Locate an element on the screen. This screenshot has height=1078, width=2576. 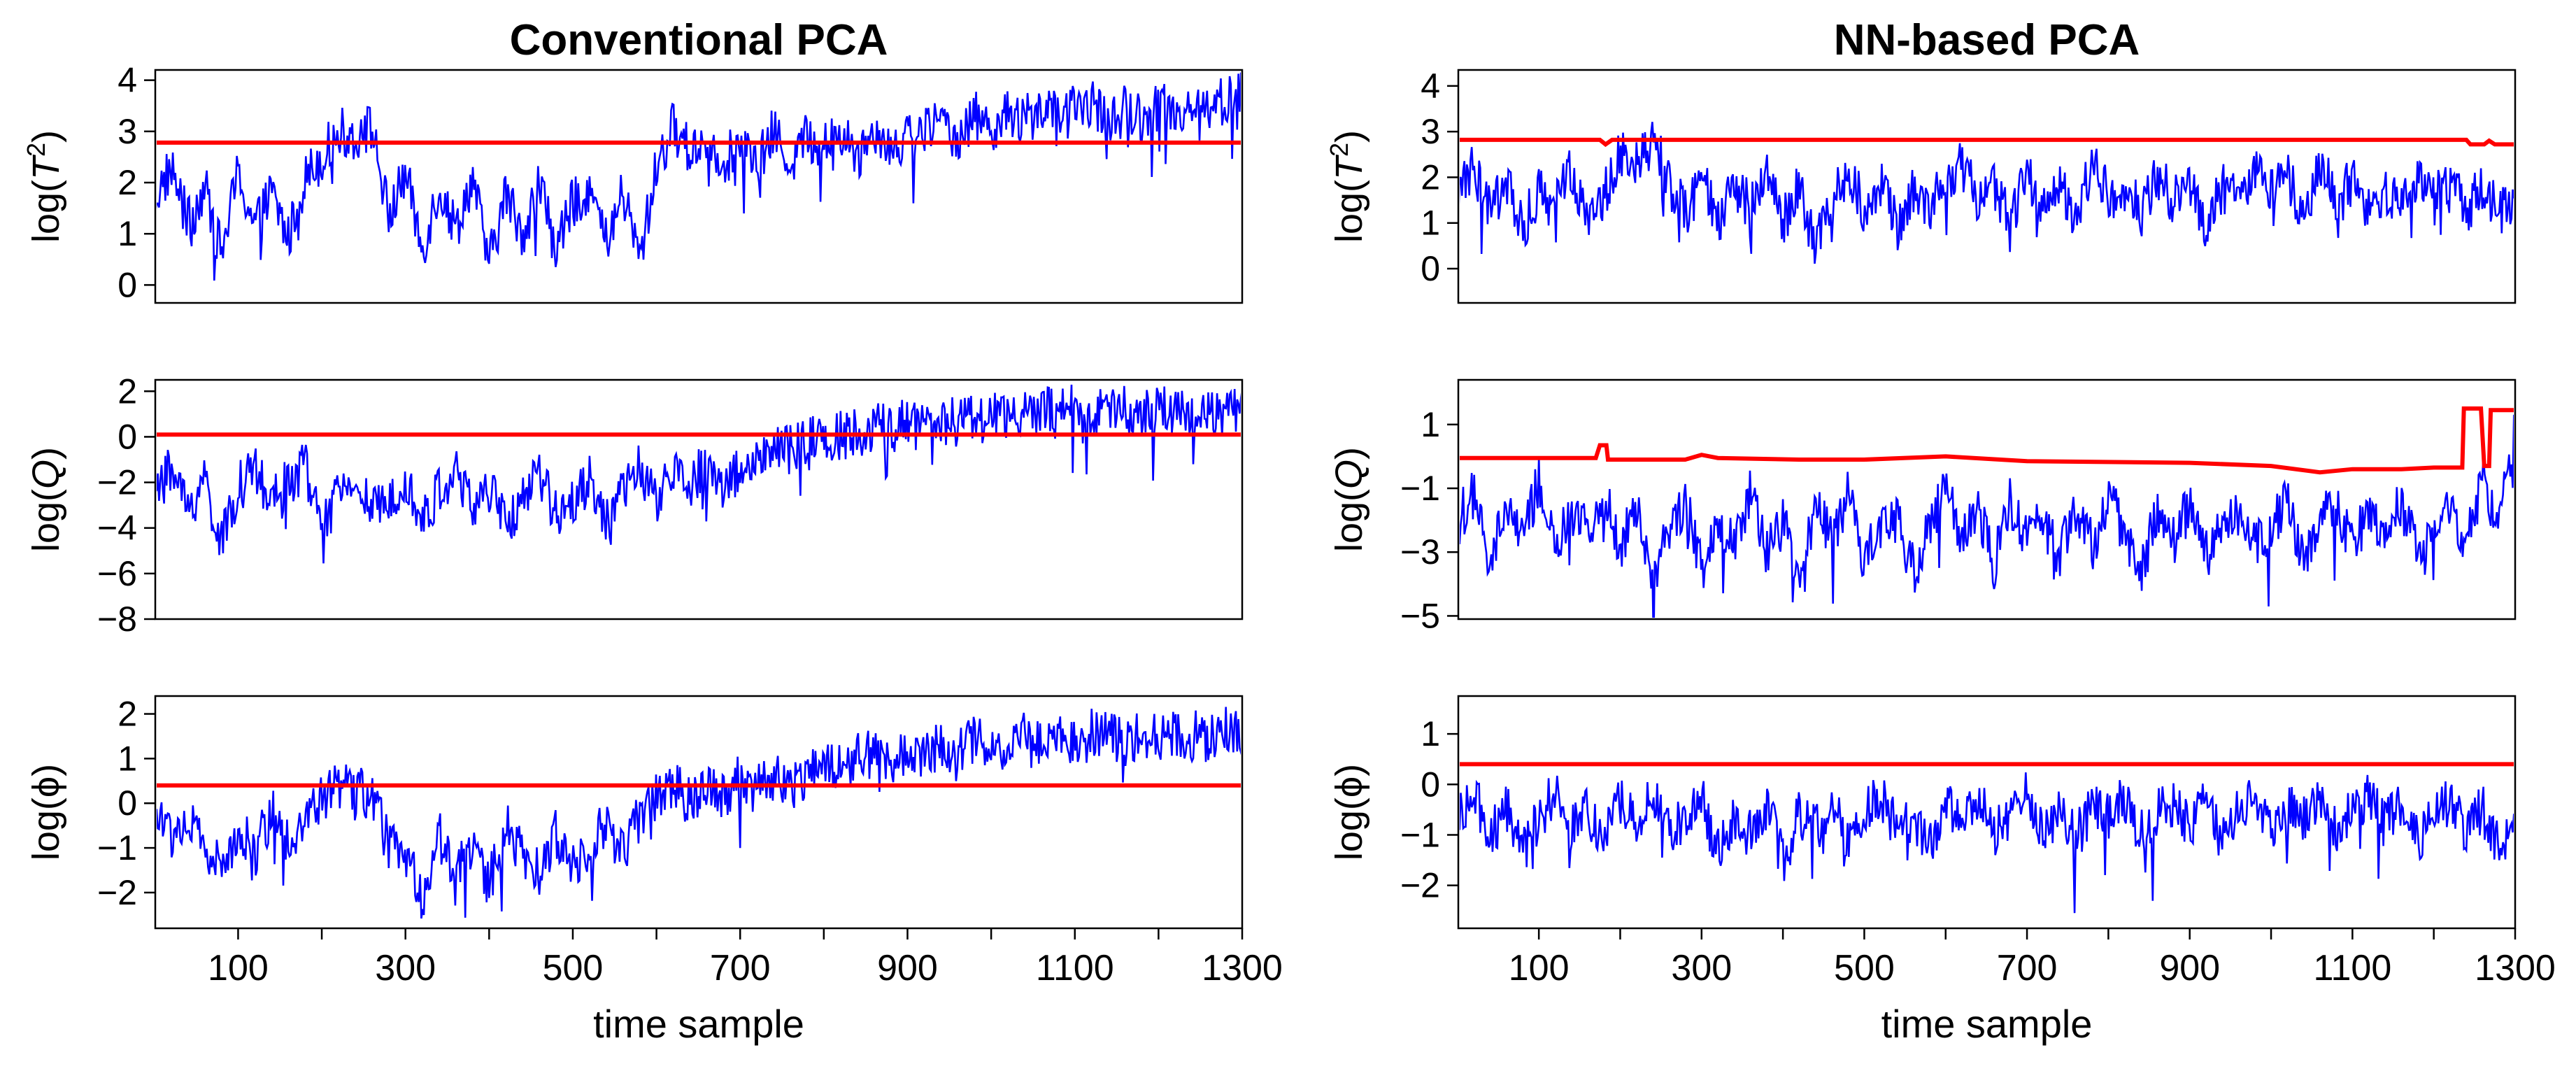
panel-2: −8 −6 −4 −2 0 2 log(Q) is located at coordinates (634, 505).